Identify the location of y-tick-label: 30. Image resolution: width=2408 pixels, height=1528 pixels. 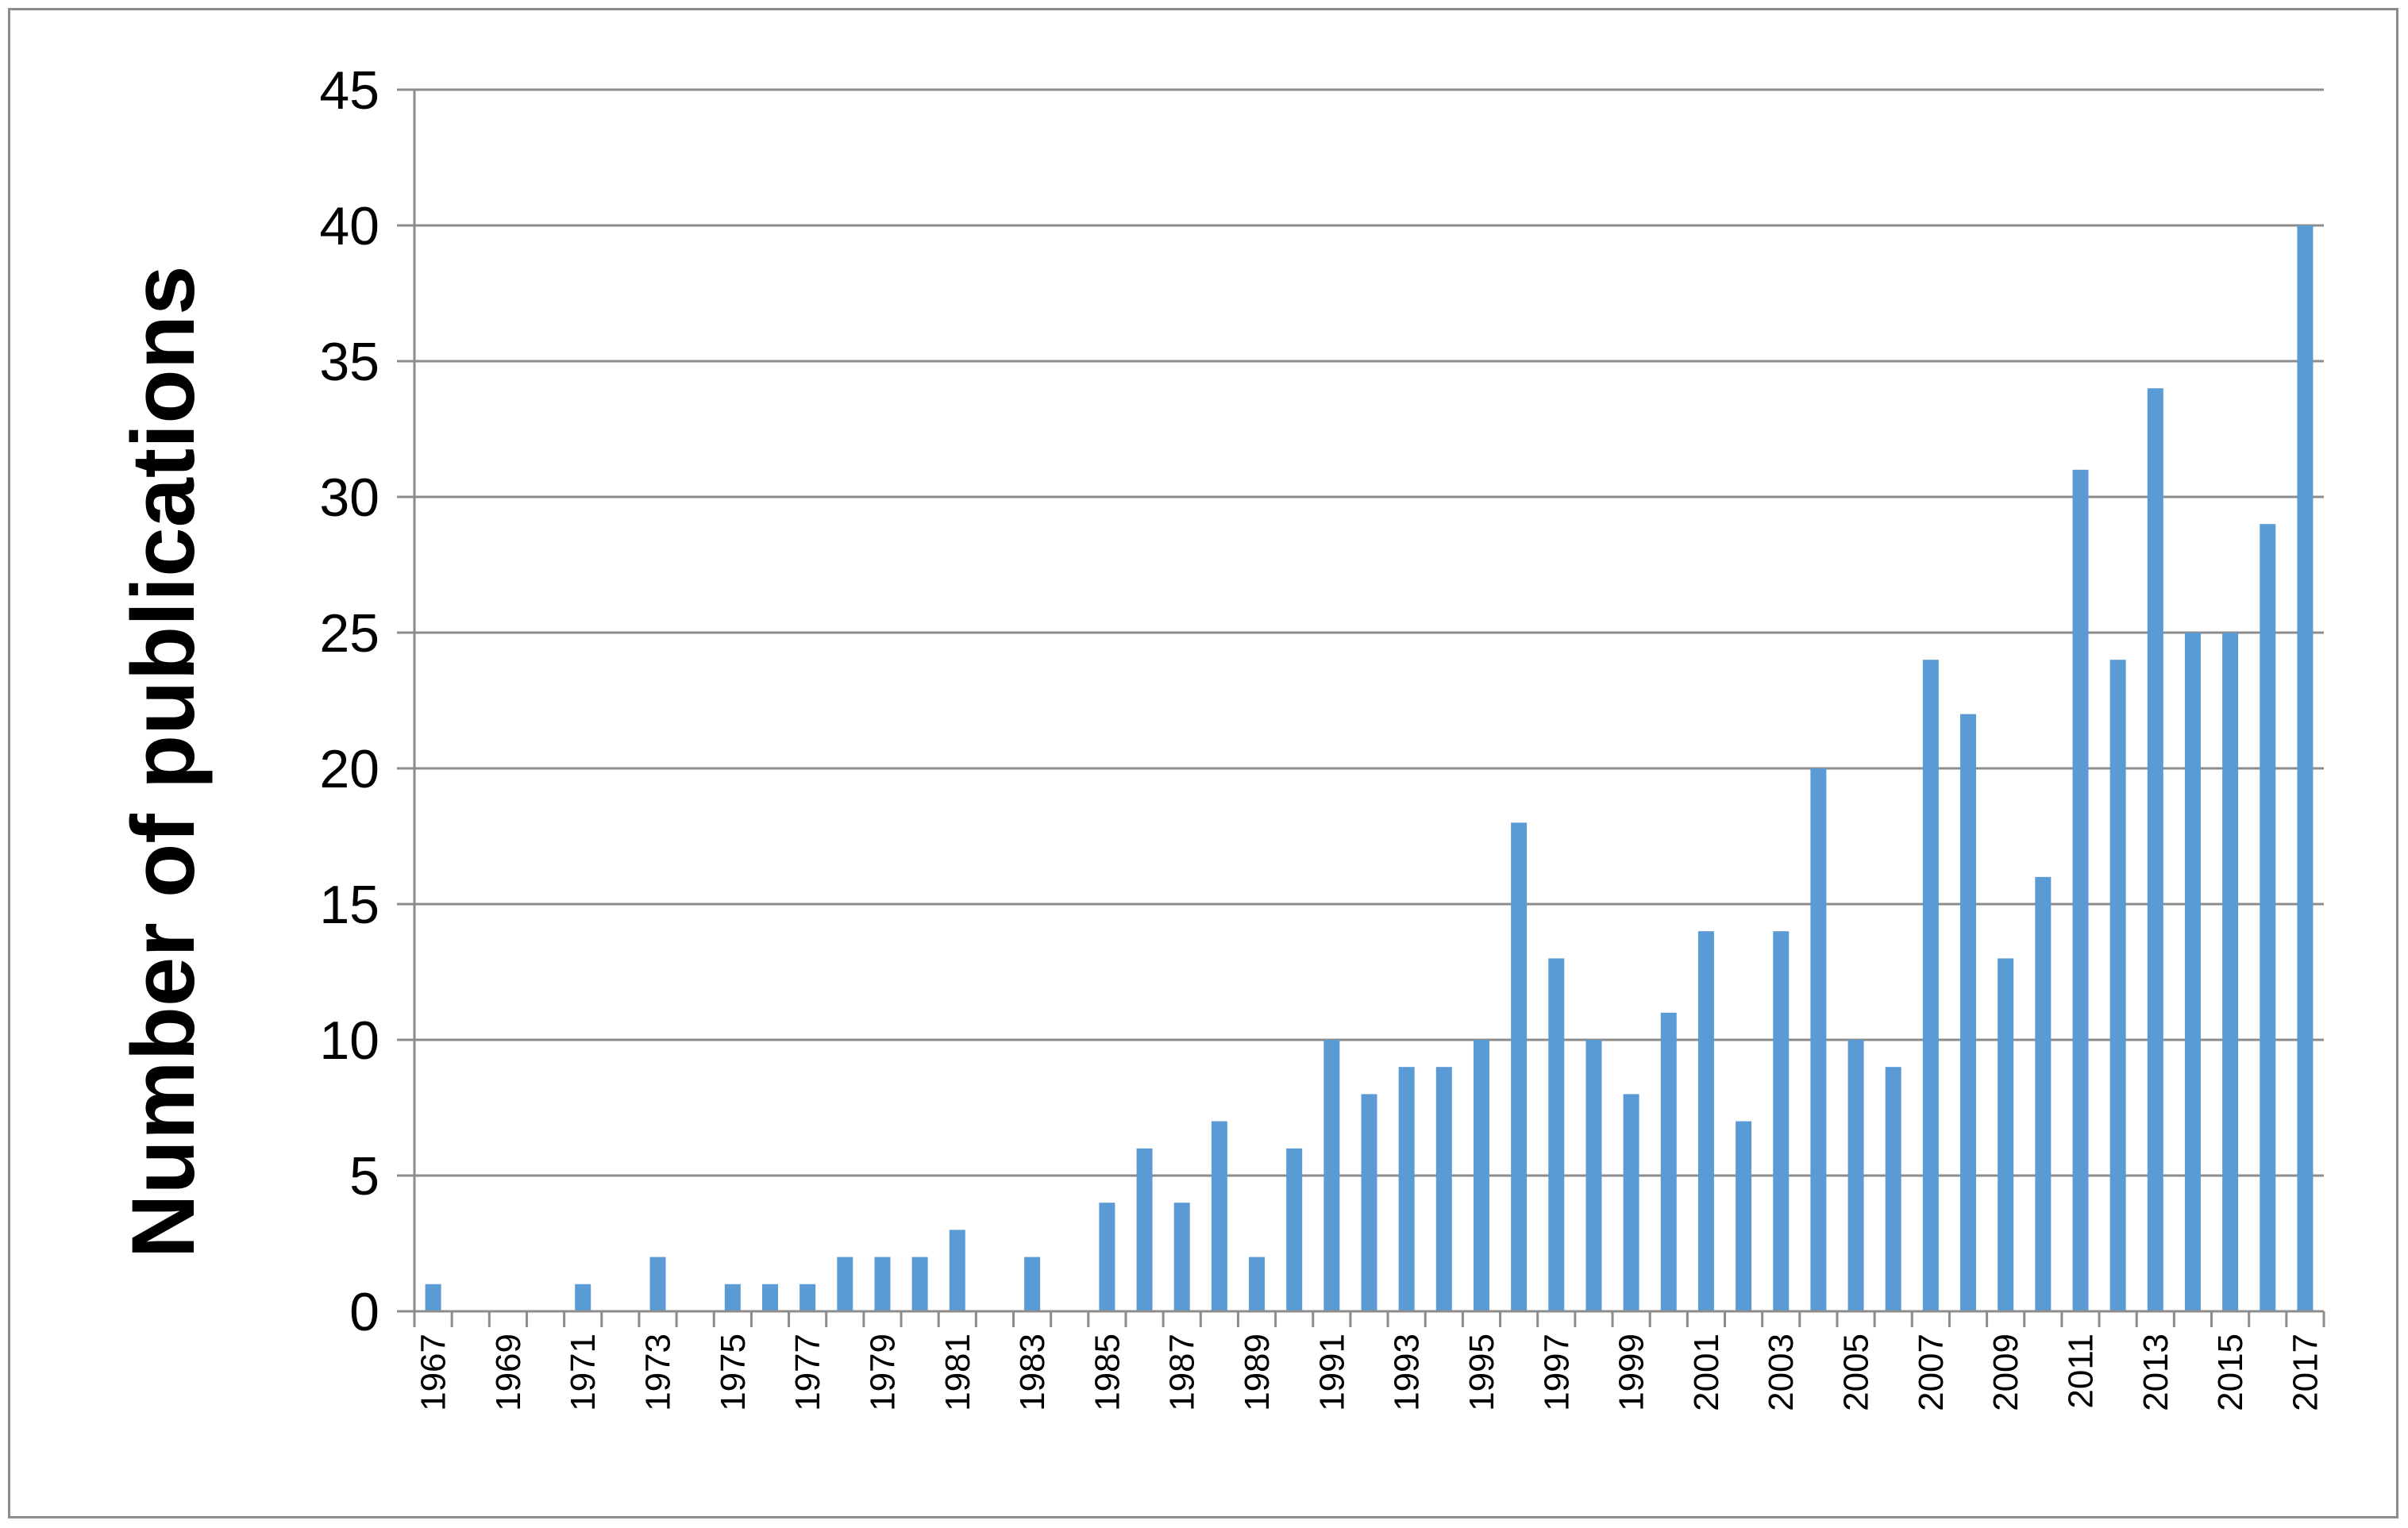
(349, 498).